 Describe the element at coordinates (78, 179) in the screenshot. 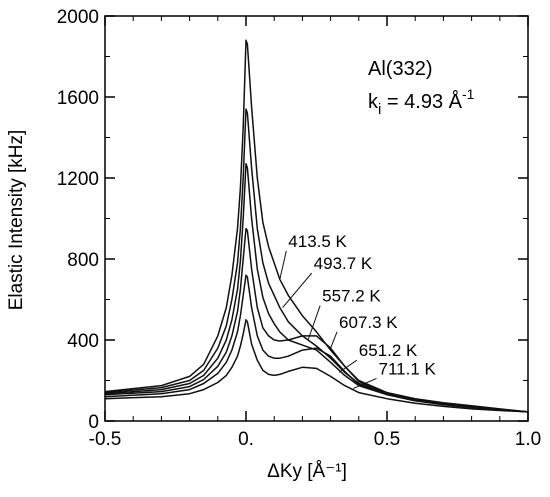

I see `y-tick-label: 1200` at that location.